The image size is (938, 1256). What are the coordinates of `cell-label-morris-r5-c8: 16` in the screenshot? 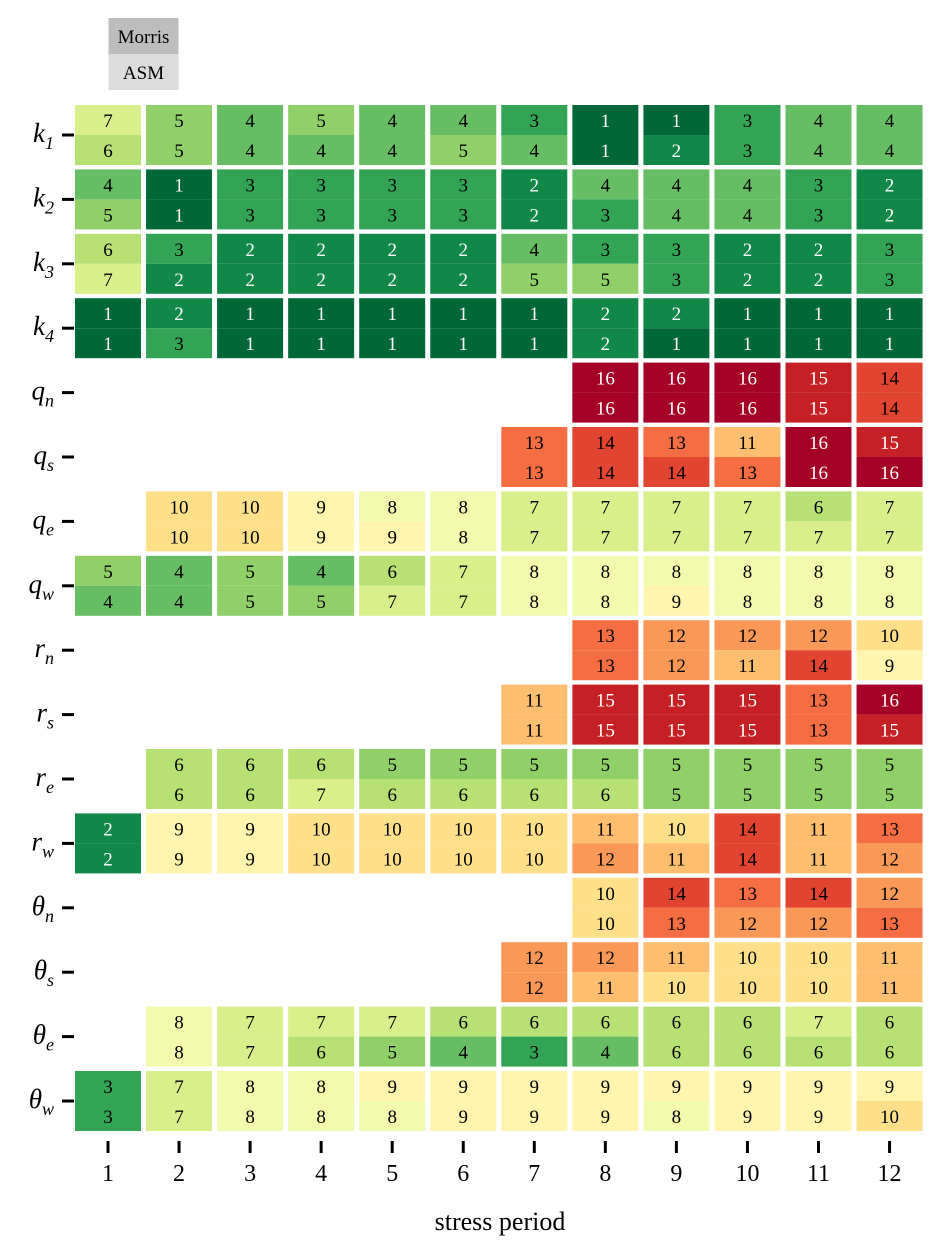 It's located at (605, 379).